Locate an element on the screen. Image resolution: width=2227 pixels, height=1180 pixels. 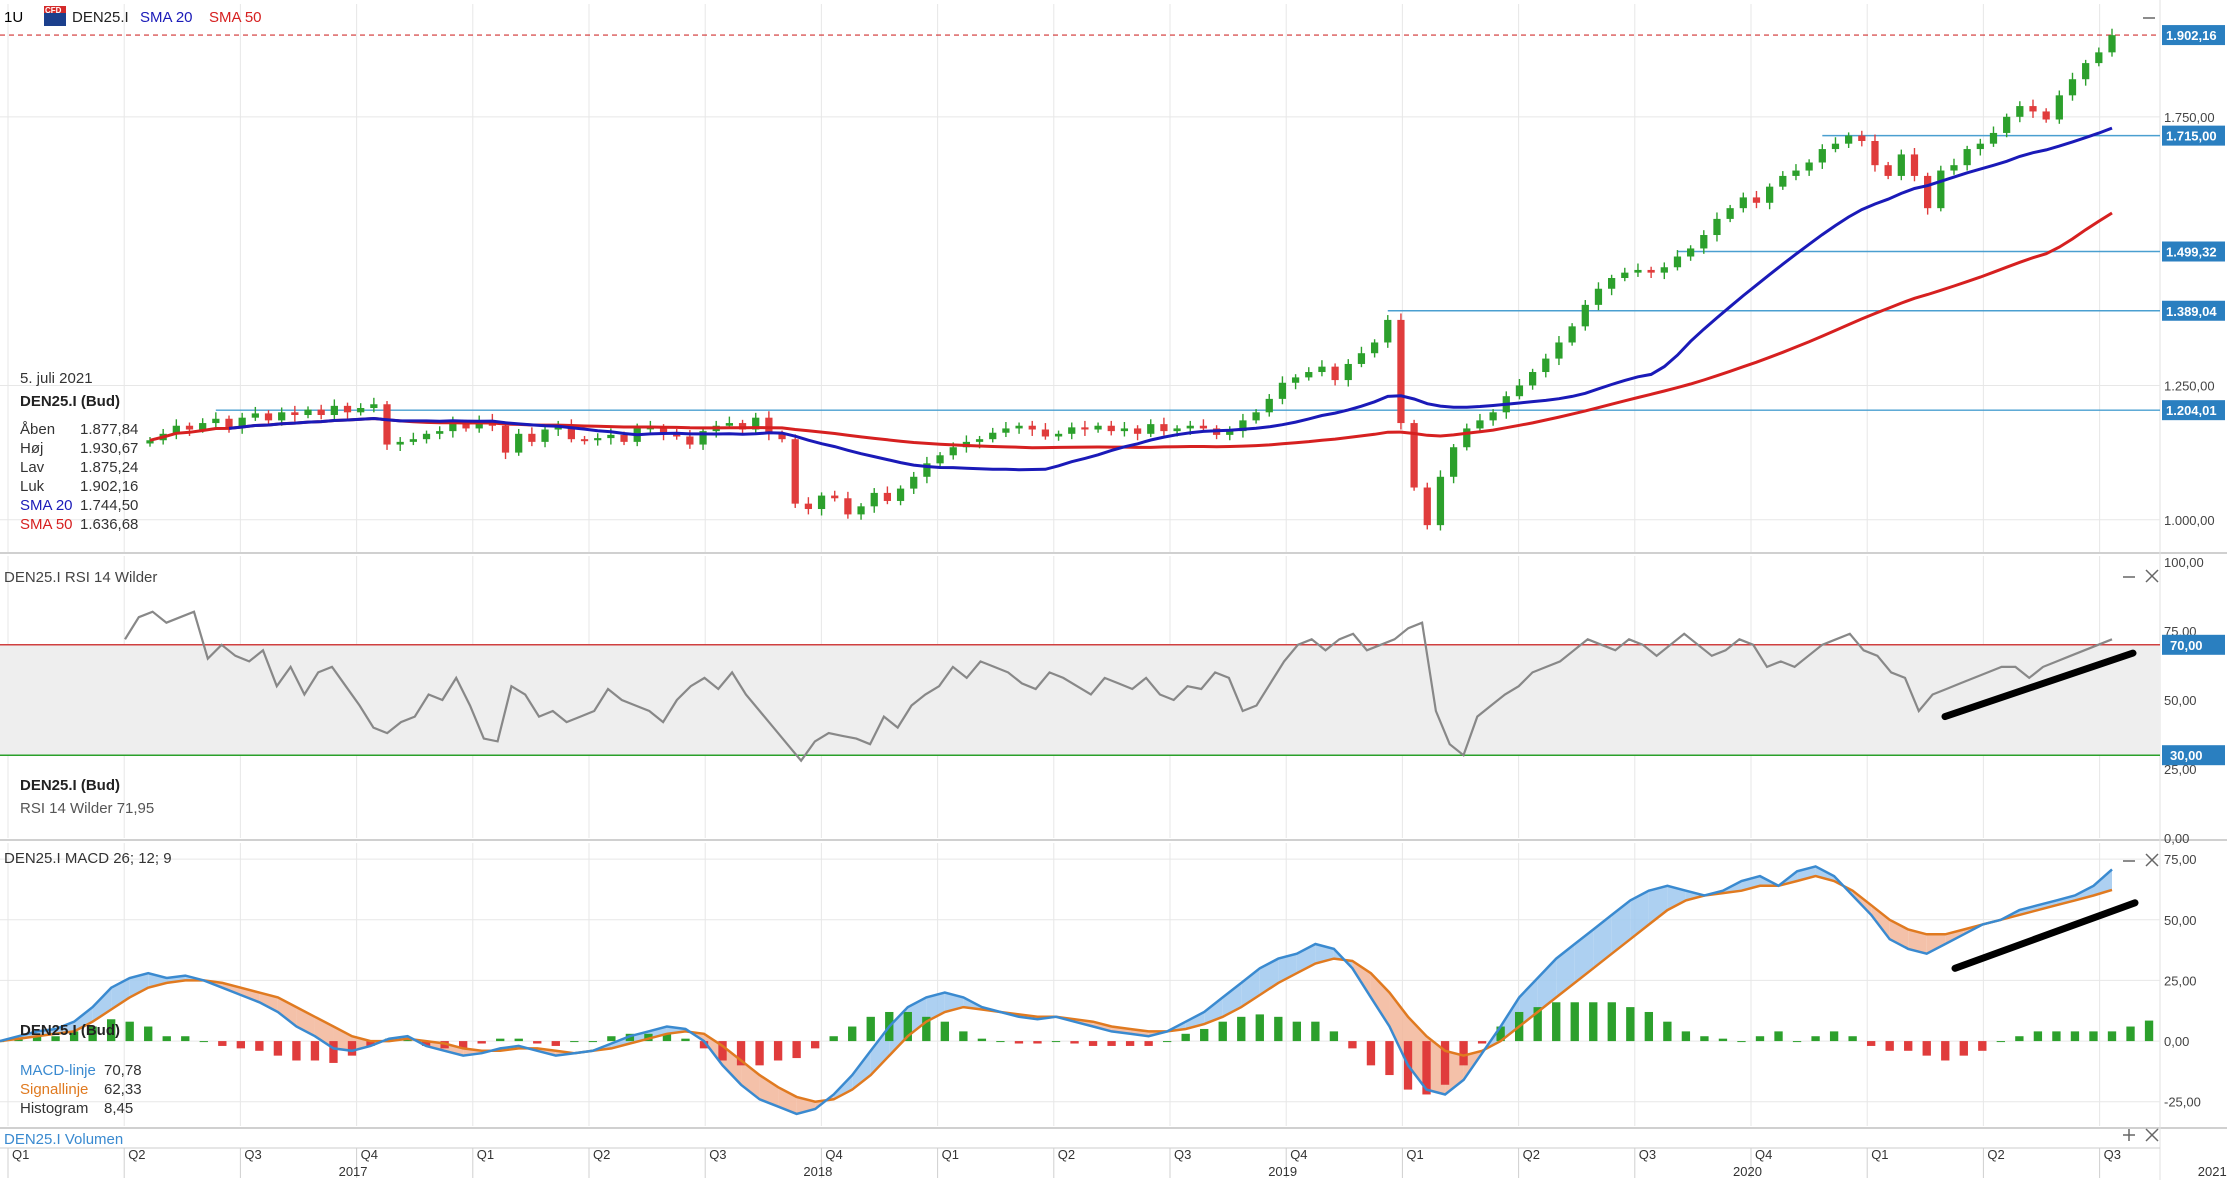
volume-panel-title: DEN25.I Volumen is located at coordinates (63, 1139).